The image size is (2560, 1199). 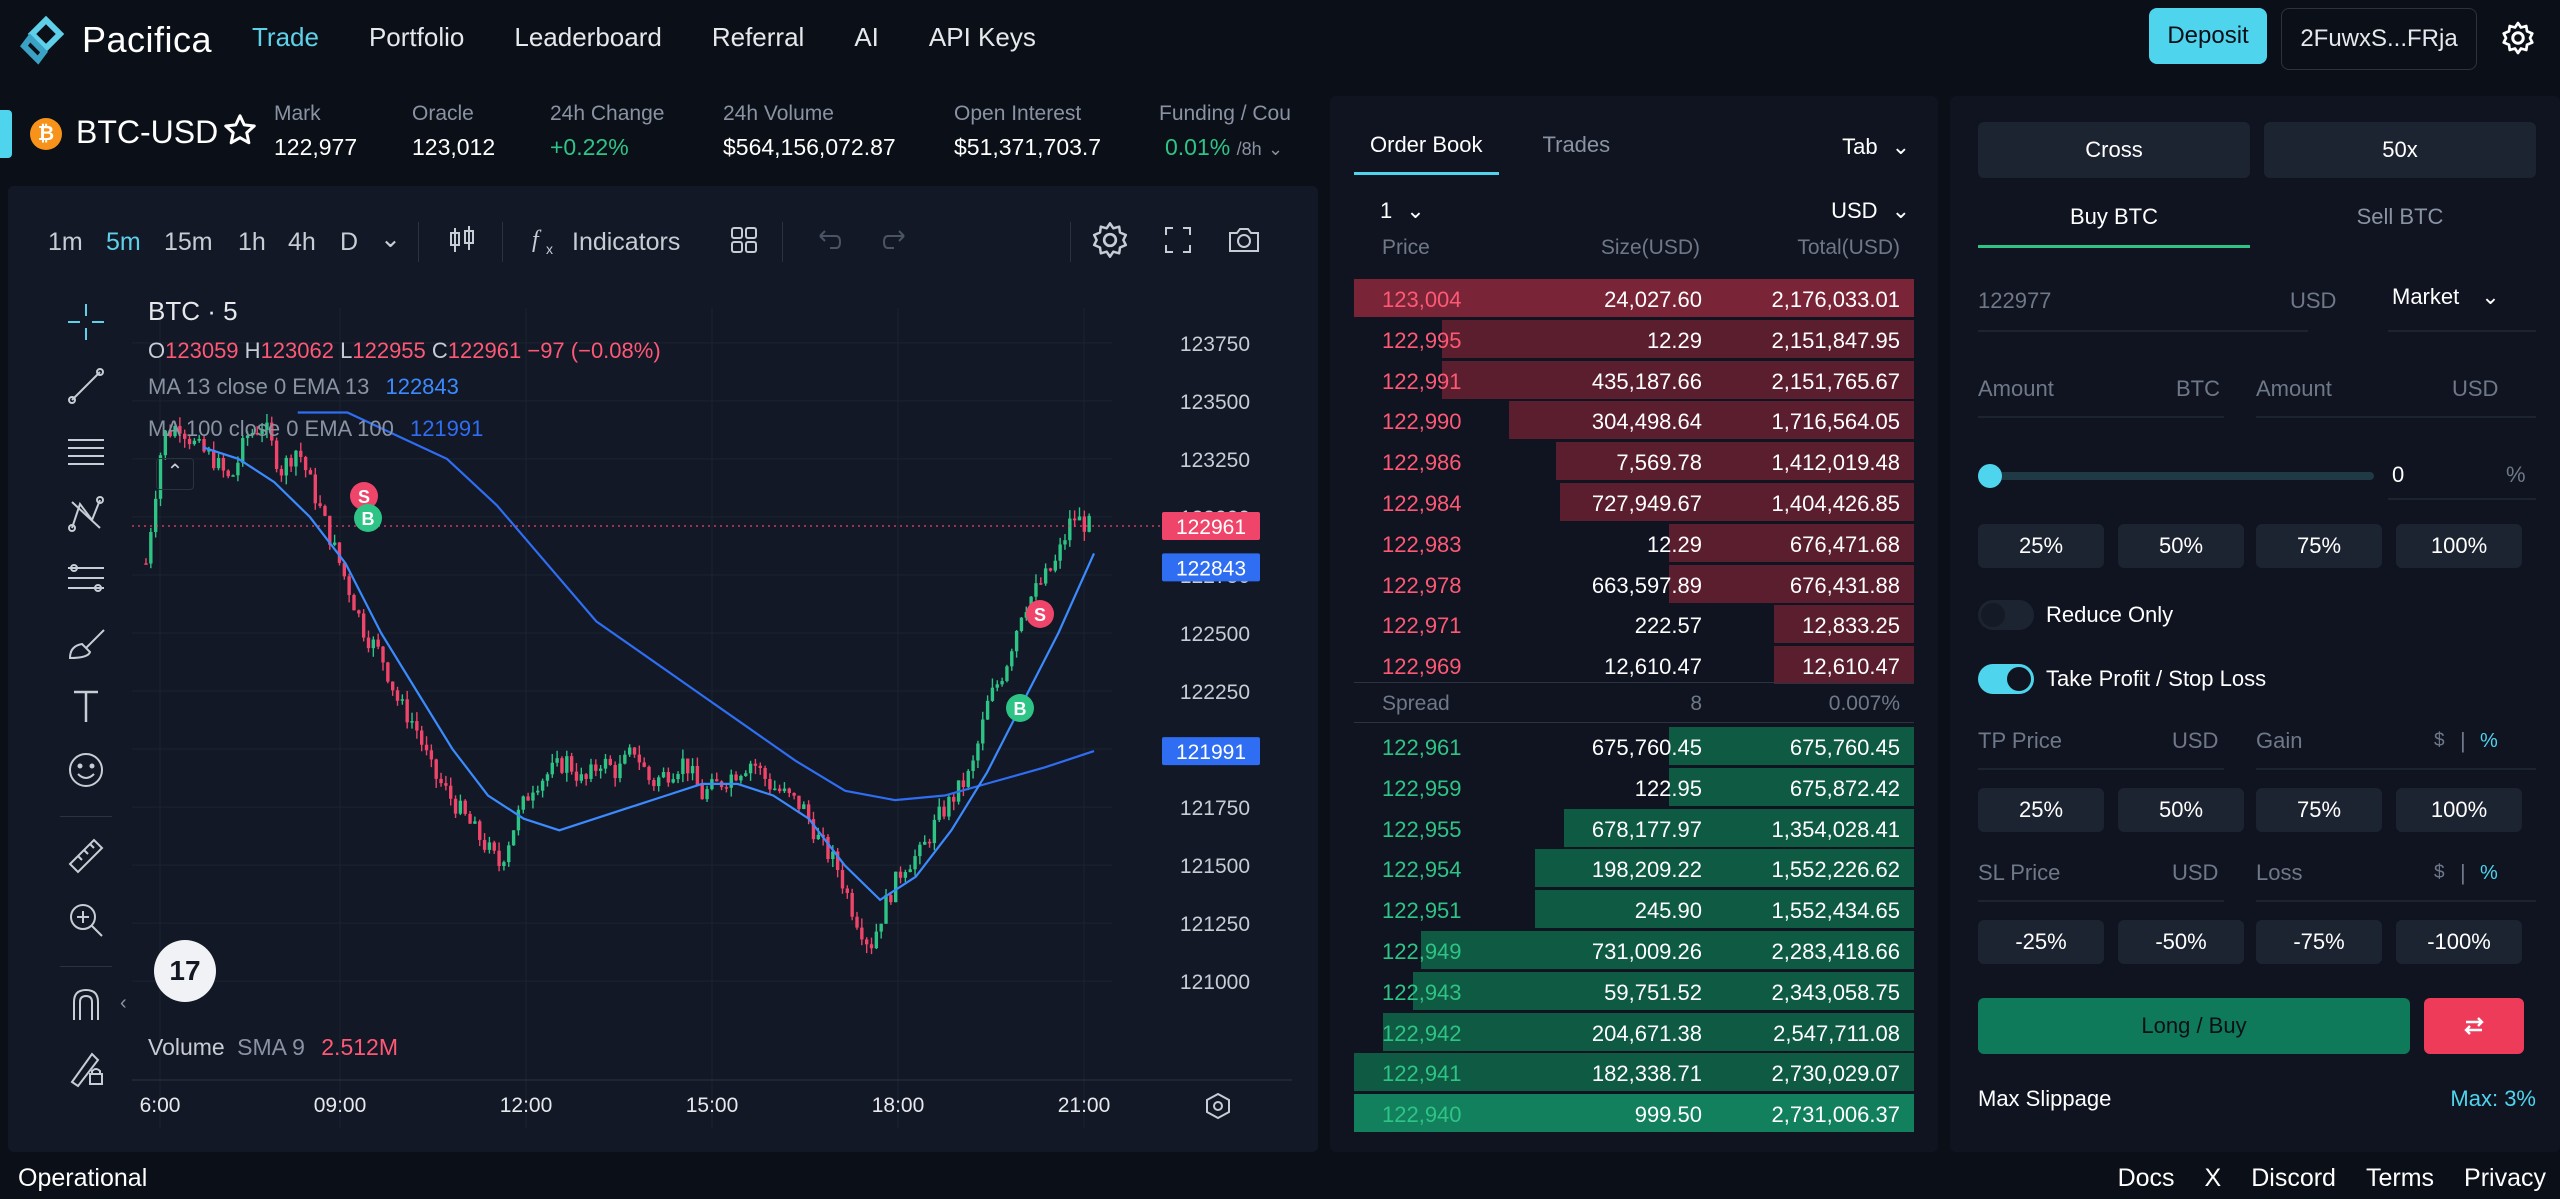 What do you see at coordinates (1634, 461) in the screenshot?
I see `ask-row: 122,986 7,569.78 1,412,019.48` at bounding box center [1634, 461].